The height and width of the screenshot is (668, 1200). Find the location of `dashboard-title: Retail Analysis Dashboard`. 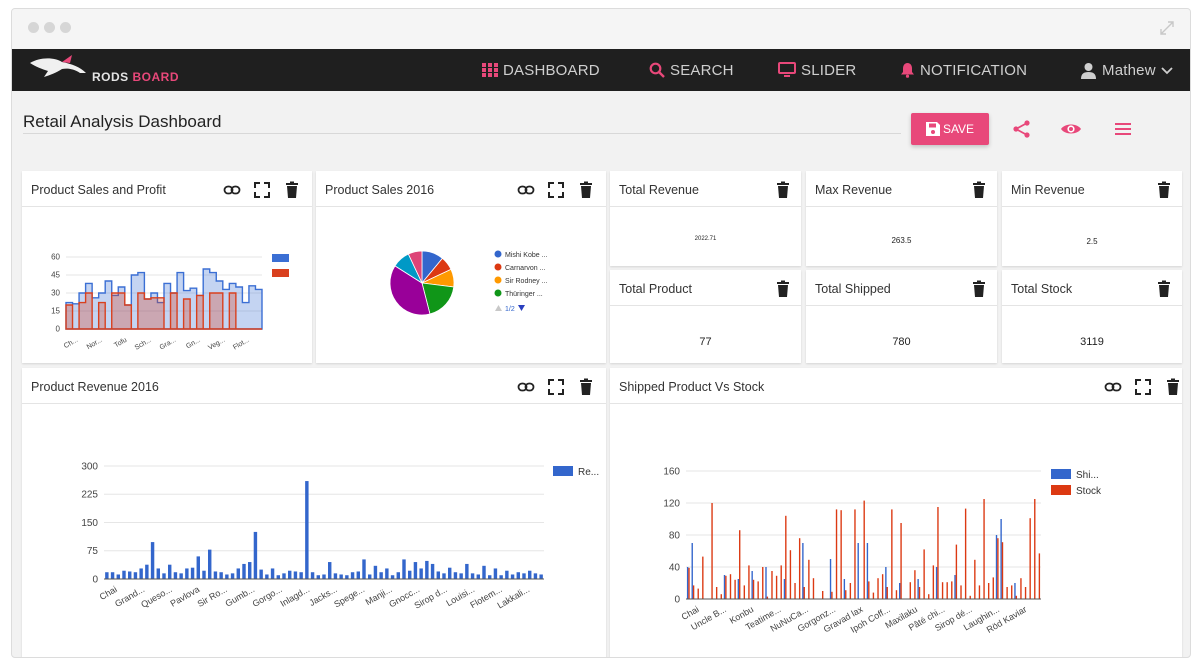

dashboard-title: Retail Analysis Dashboard is located at coordinates (122, 121).